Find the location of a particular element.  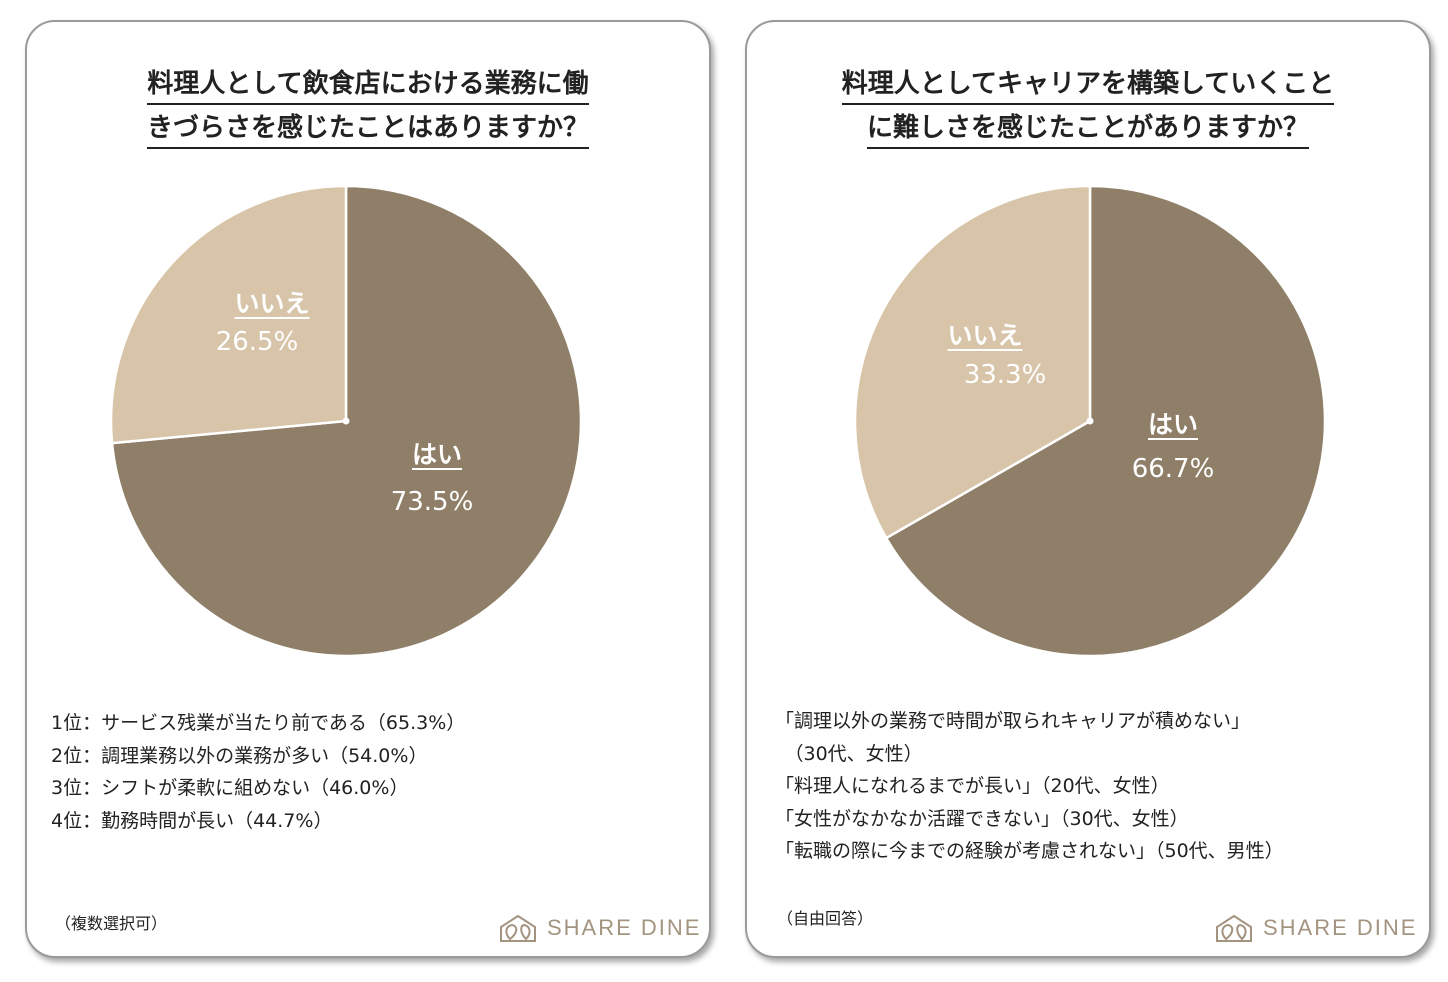

list-item: 「調理以外の業務で時間が取られキャリアが積めない」 is located at coordinates (1013, 721).